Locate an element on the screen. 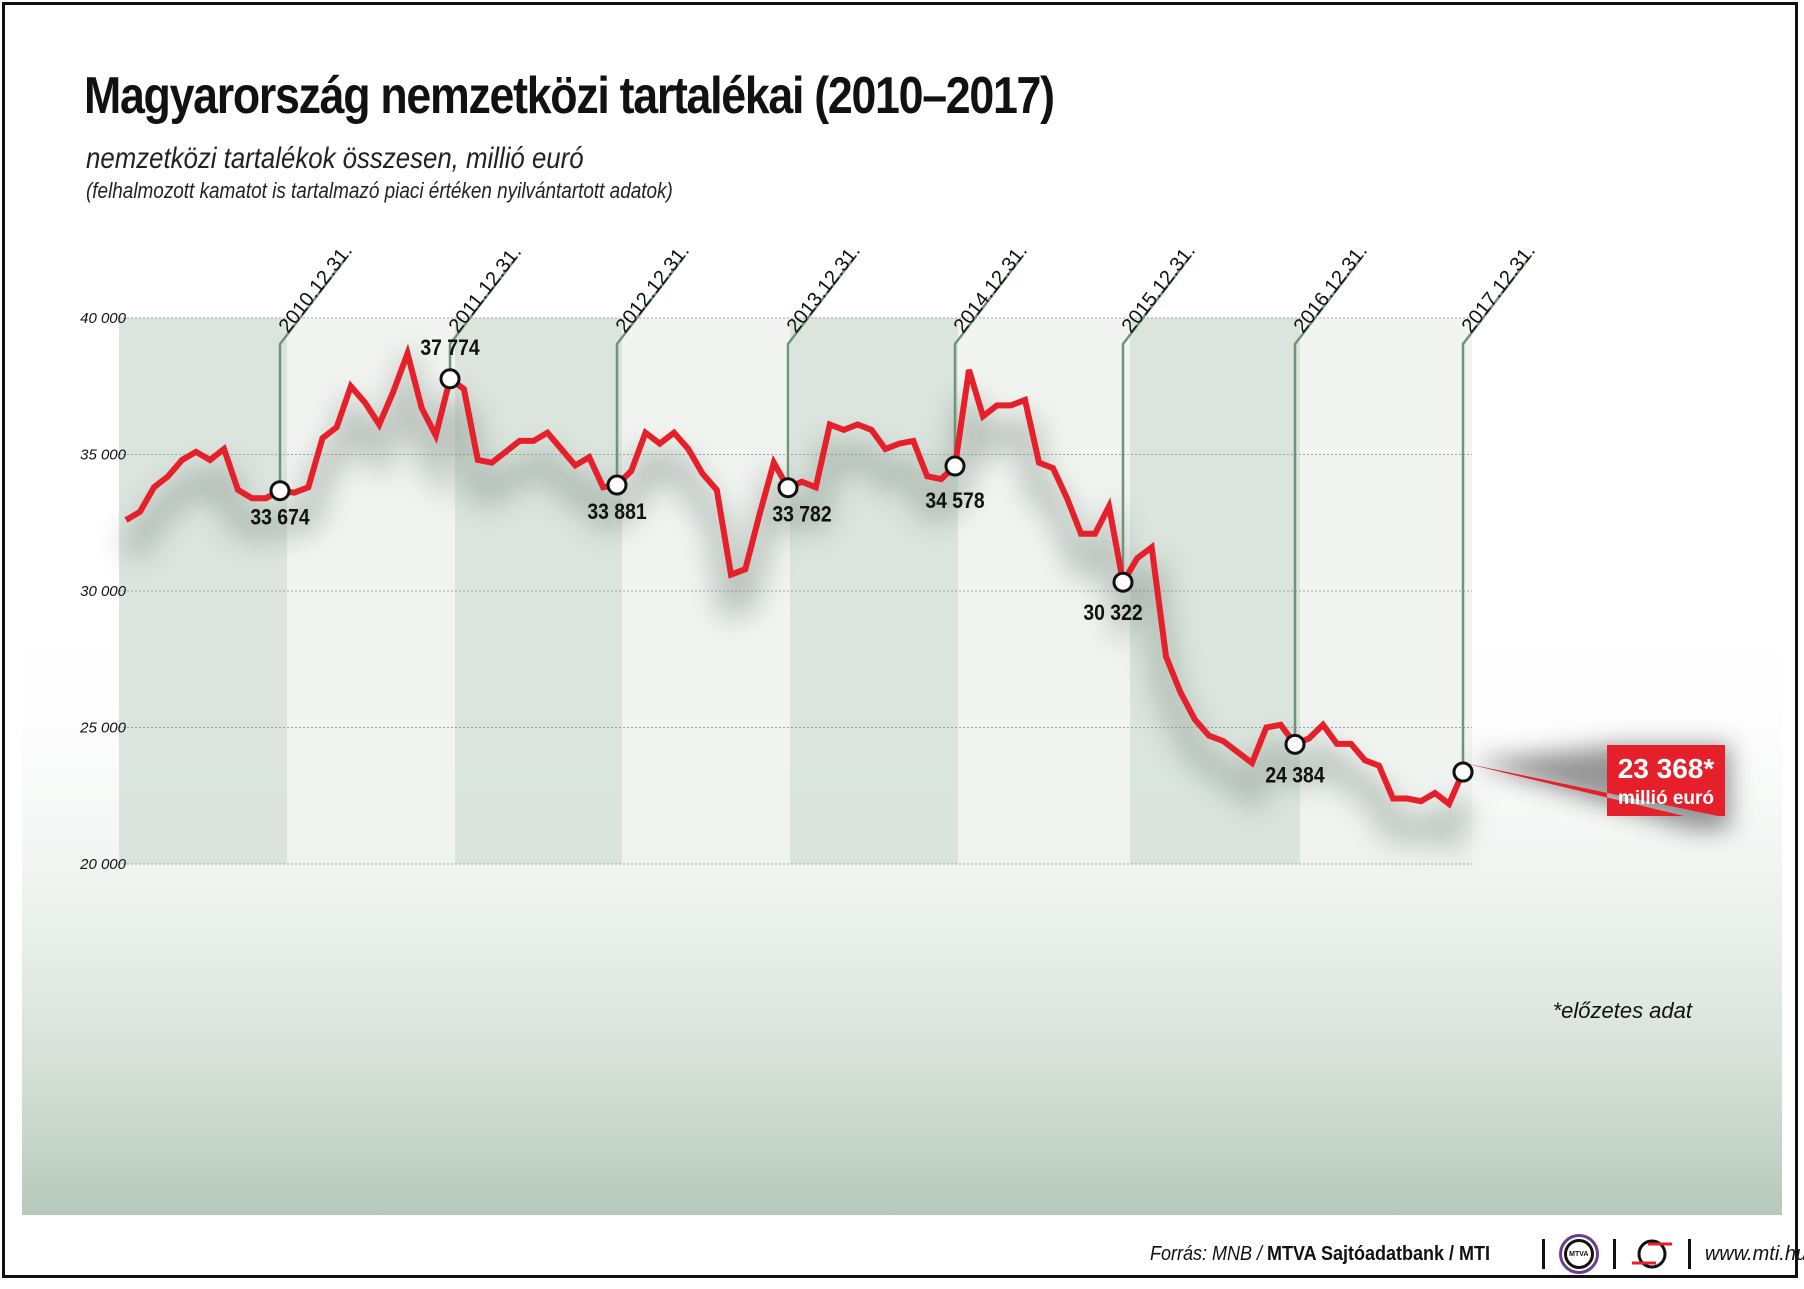 The width and height of the screenshot is (1804, 1289). data-point-label: 34 578 is located at coordinates (954, 501).